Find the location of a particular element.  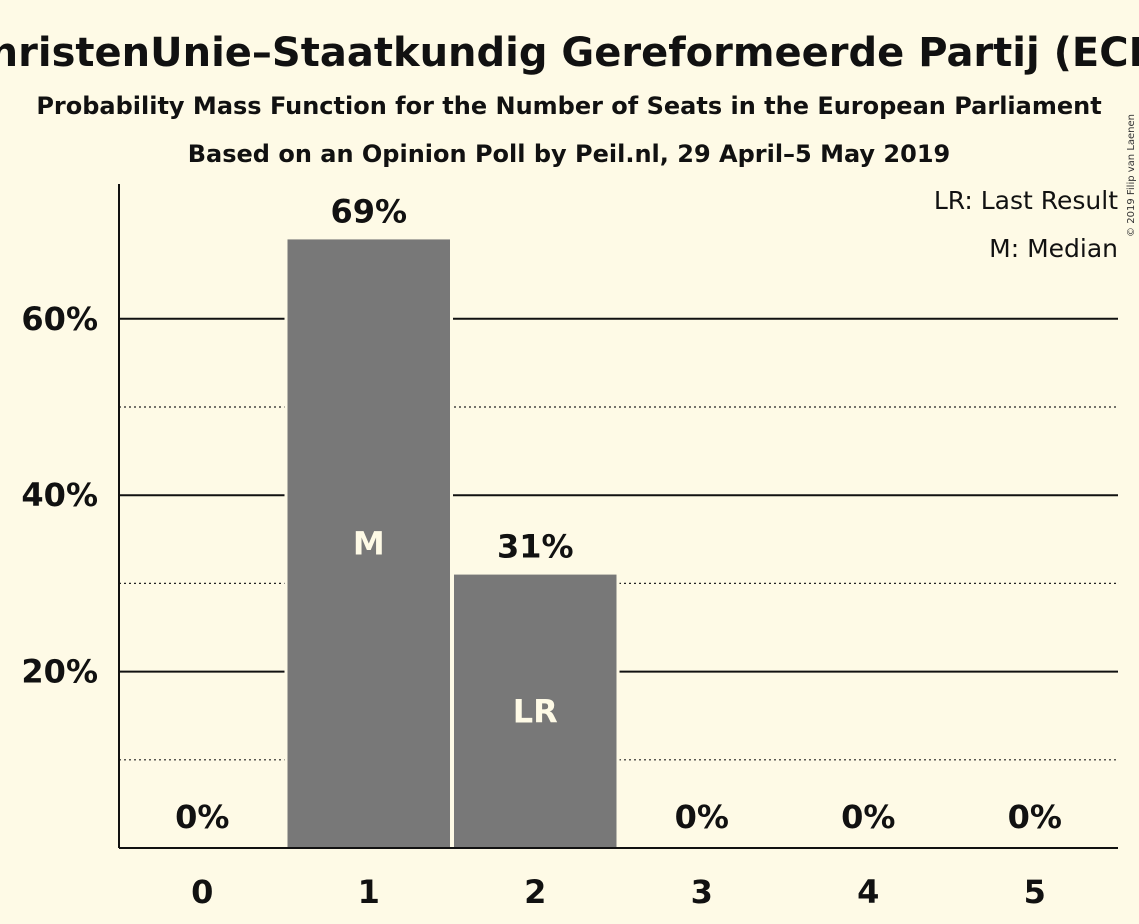

y-tick-label: 40% is located at coordinates (59, 495).